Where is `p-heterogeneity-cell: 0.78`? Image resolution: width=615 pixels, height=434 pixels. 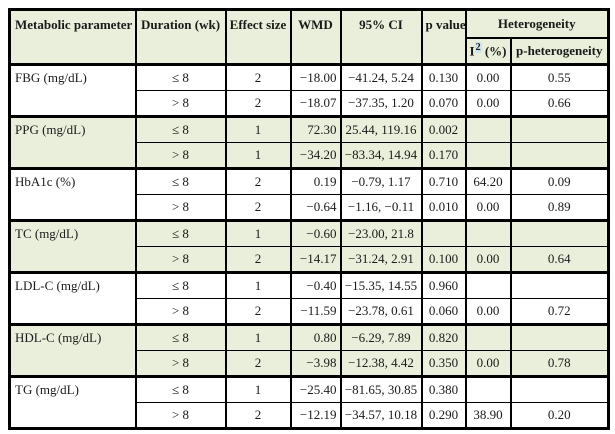
p-heterogeneity-cell: 0.78 is located at coordinates (559, 364).